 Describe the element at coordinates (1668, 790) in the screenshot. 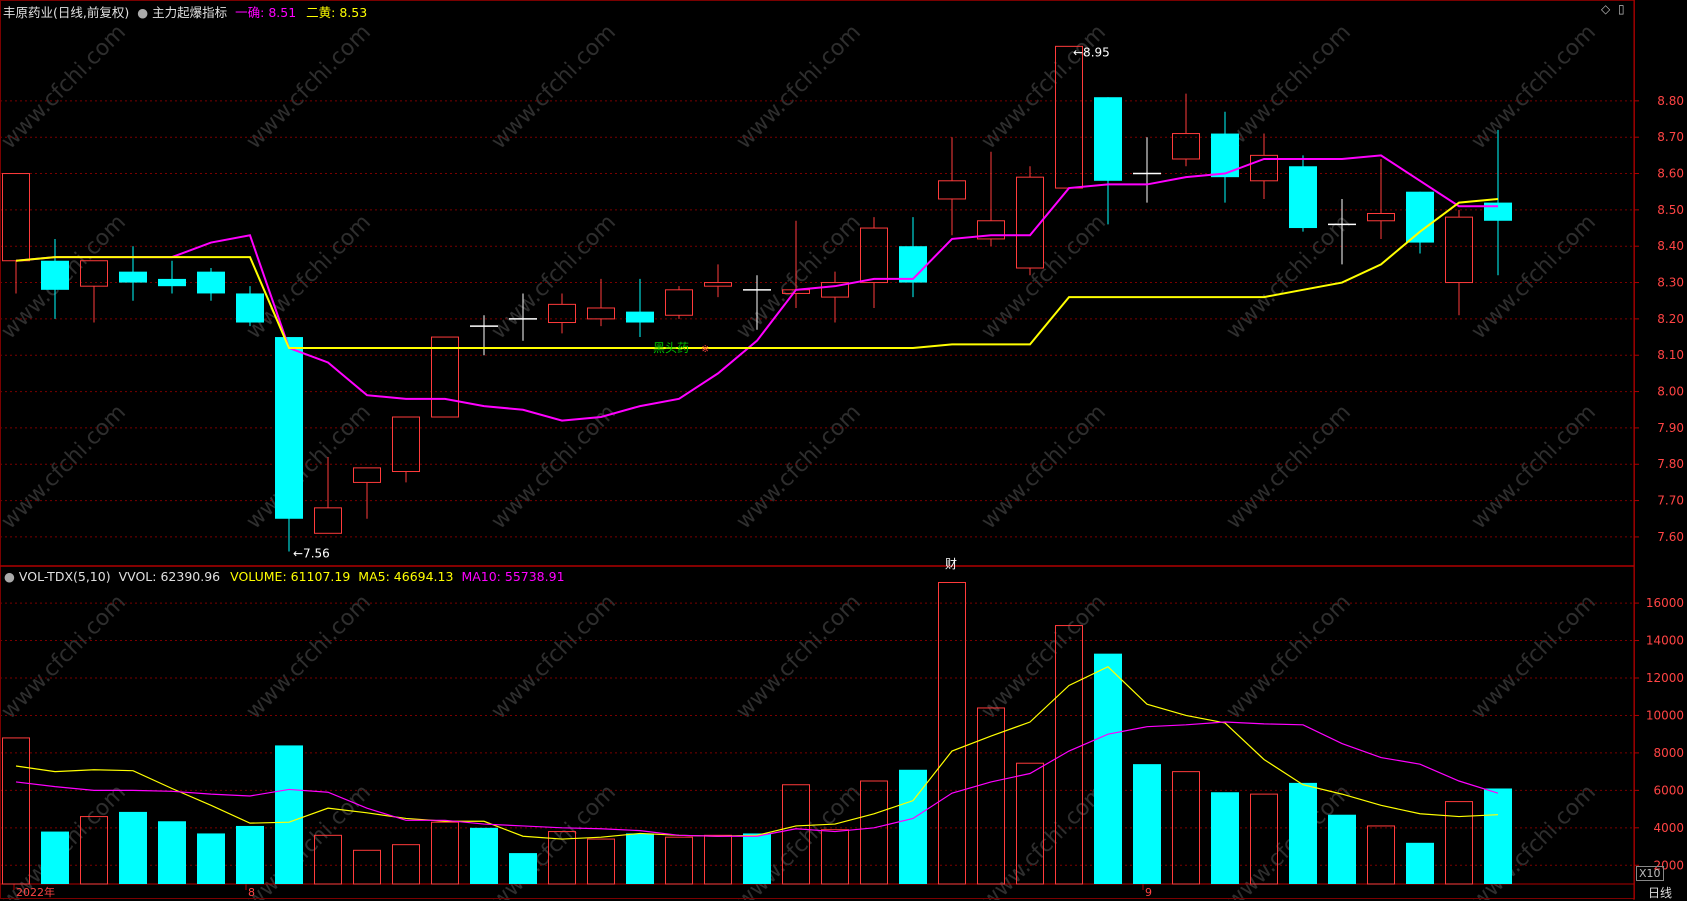

I see `volume-tick-label: 6000` at that location.